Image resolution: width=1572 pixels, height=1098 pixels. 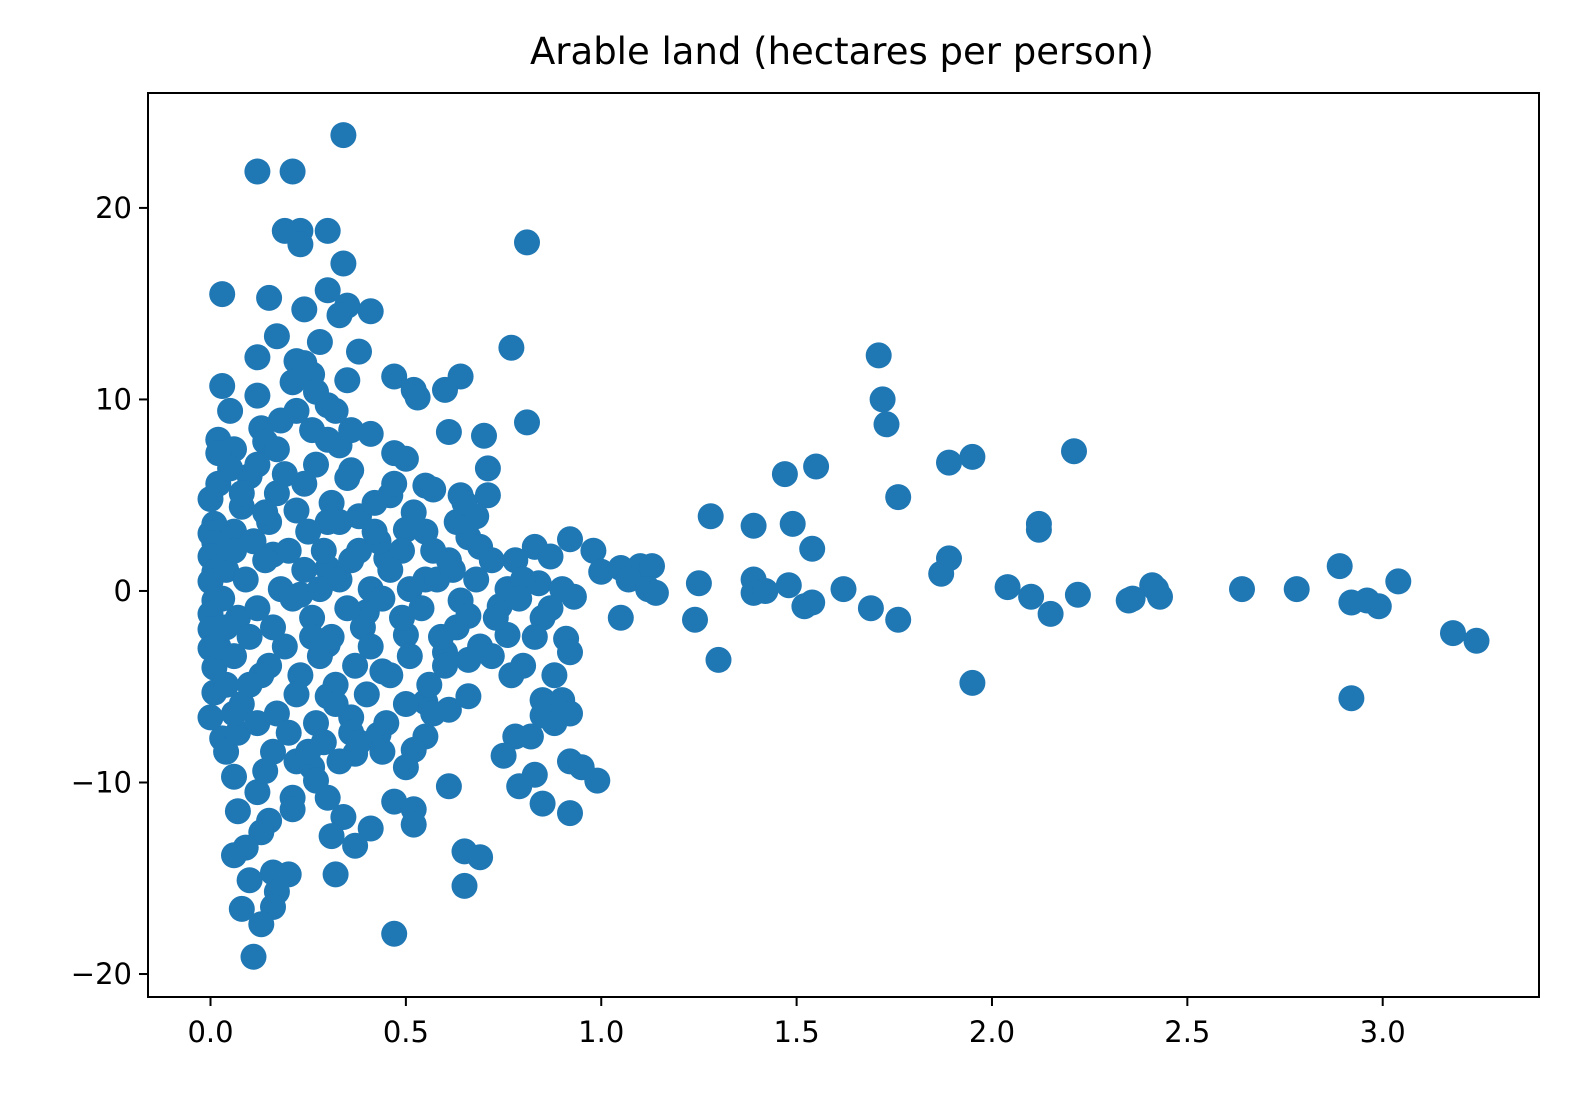 I want to click on y-tick-label: 0, so click(x=123, y=591).